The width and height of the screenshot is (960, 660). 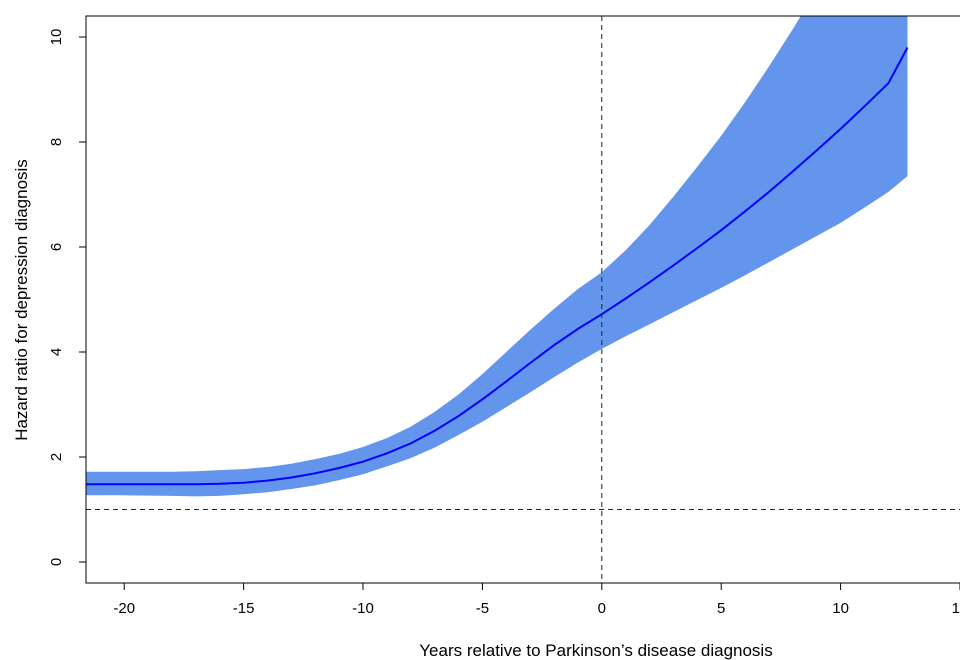 What do you see at coordinates (840, 608) in the screenshot?
I see `x-tick-label: 10` at bounding box center [840, 608].